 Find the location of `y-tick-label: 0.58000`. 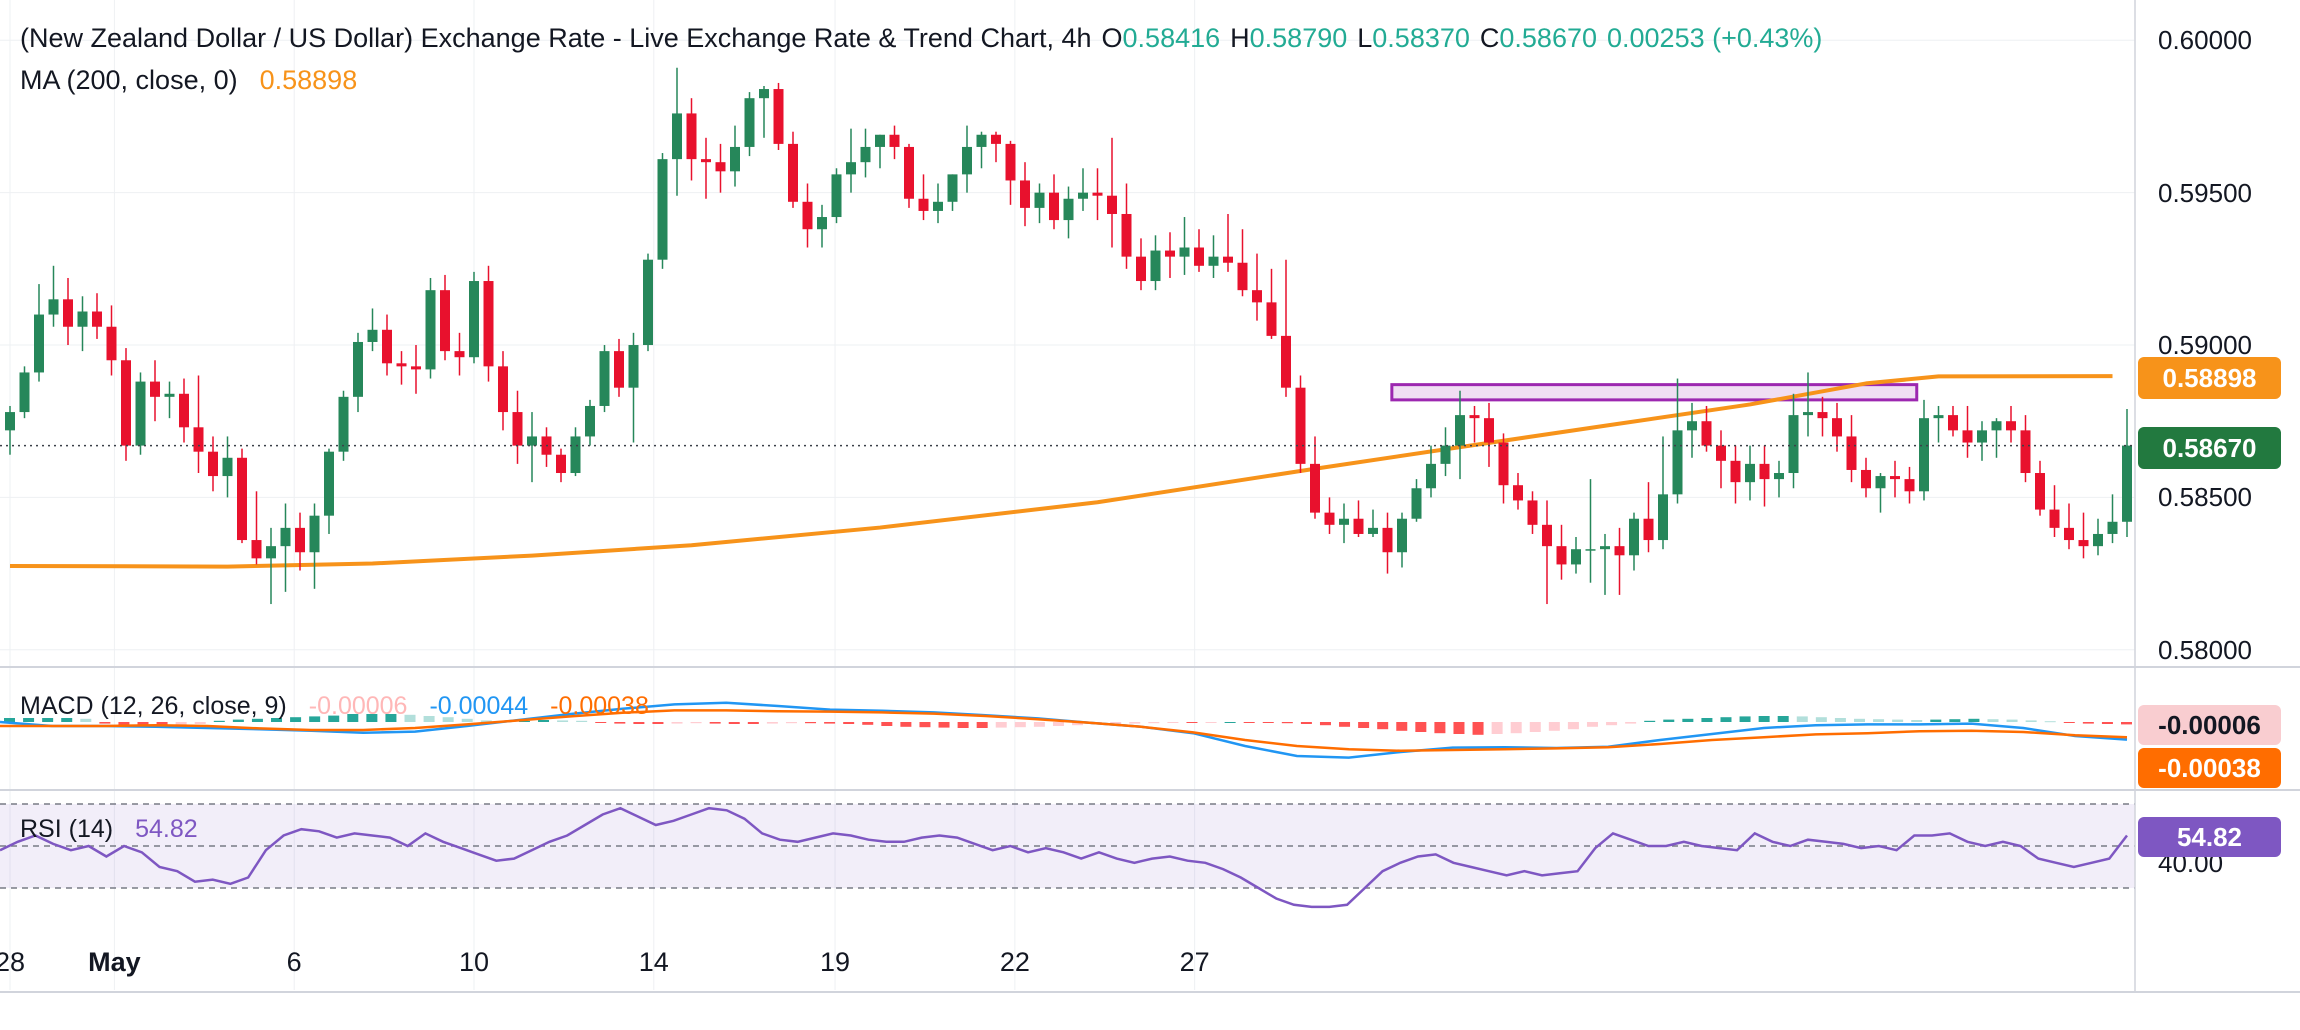

y-tick-label: 0.58000 is located at coordinates (2205, 649).